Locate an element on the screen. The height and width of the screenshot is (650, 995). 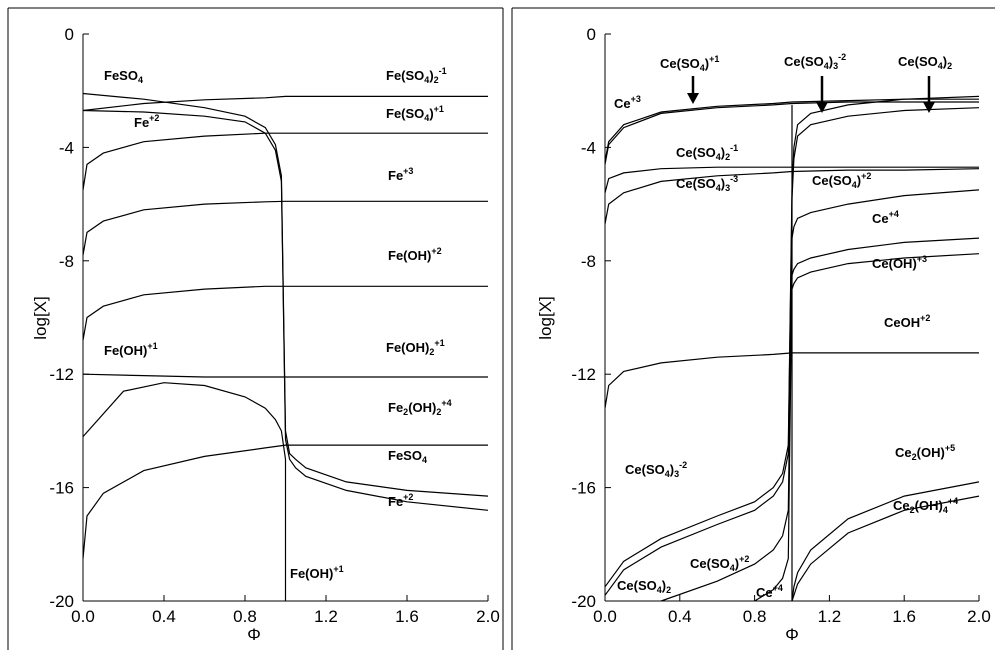
left-ylabel: log[X] is located at coordinates (40, 317).